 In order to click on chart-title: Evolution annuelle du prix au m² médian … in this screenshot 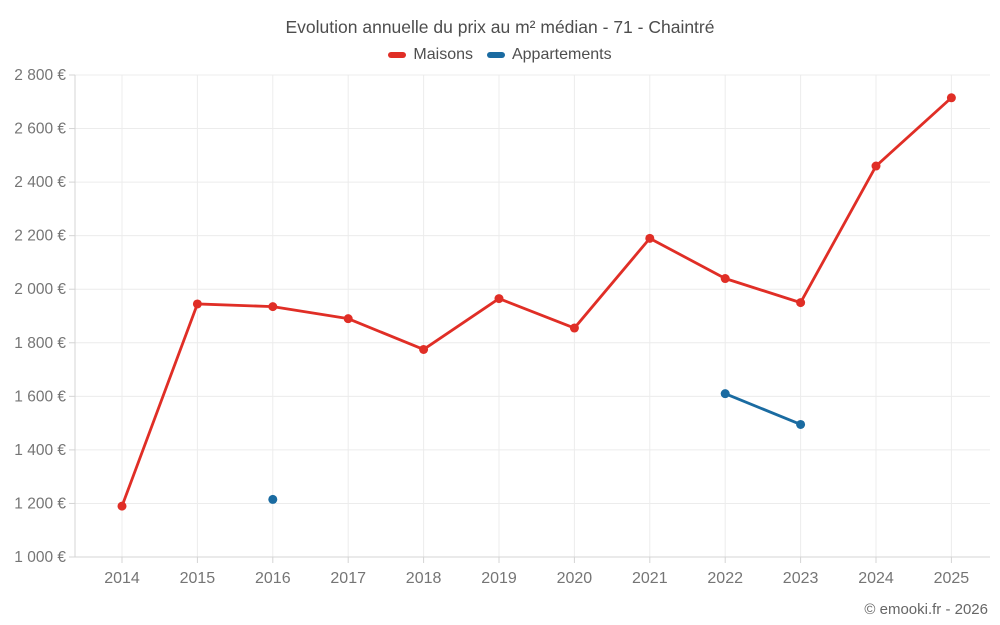, I will do `click(500, 27)`.